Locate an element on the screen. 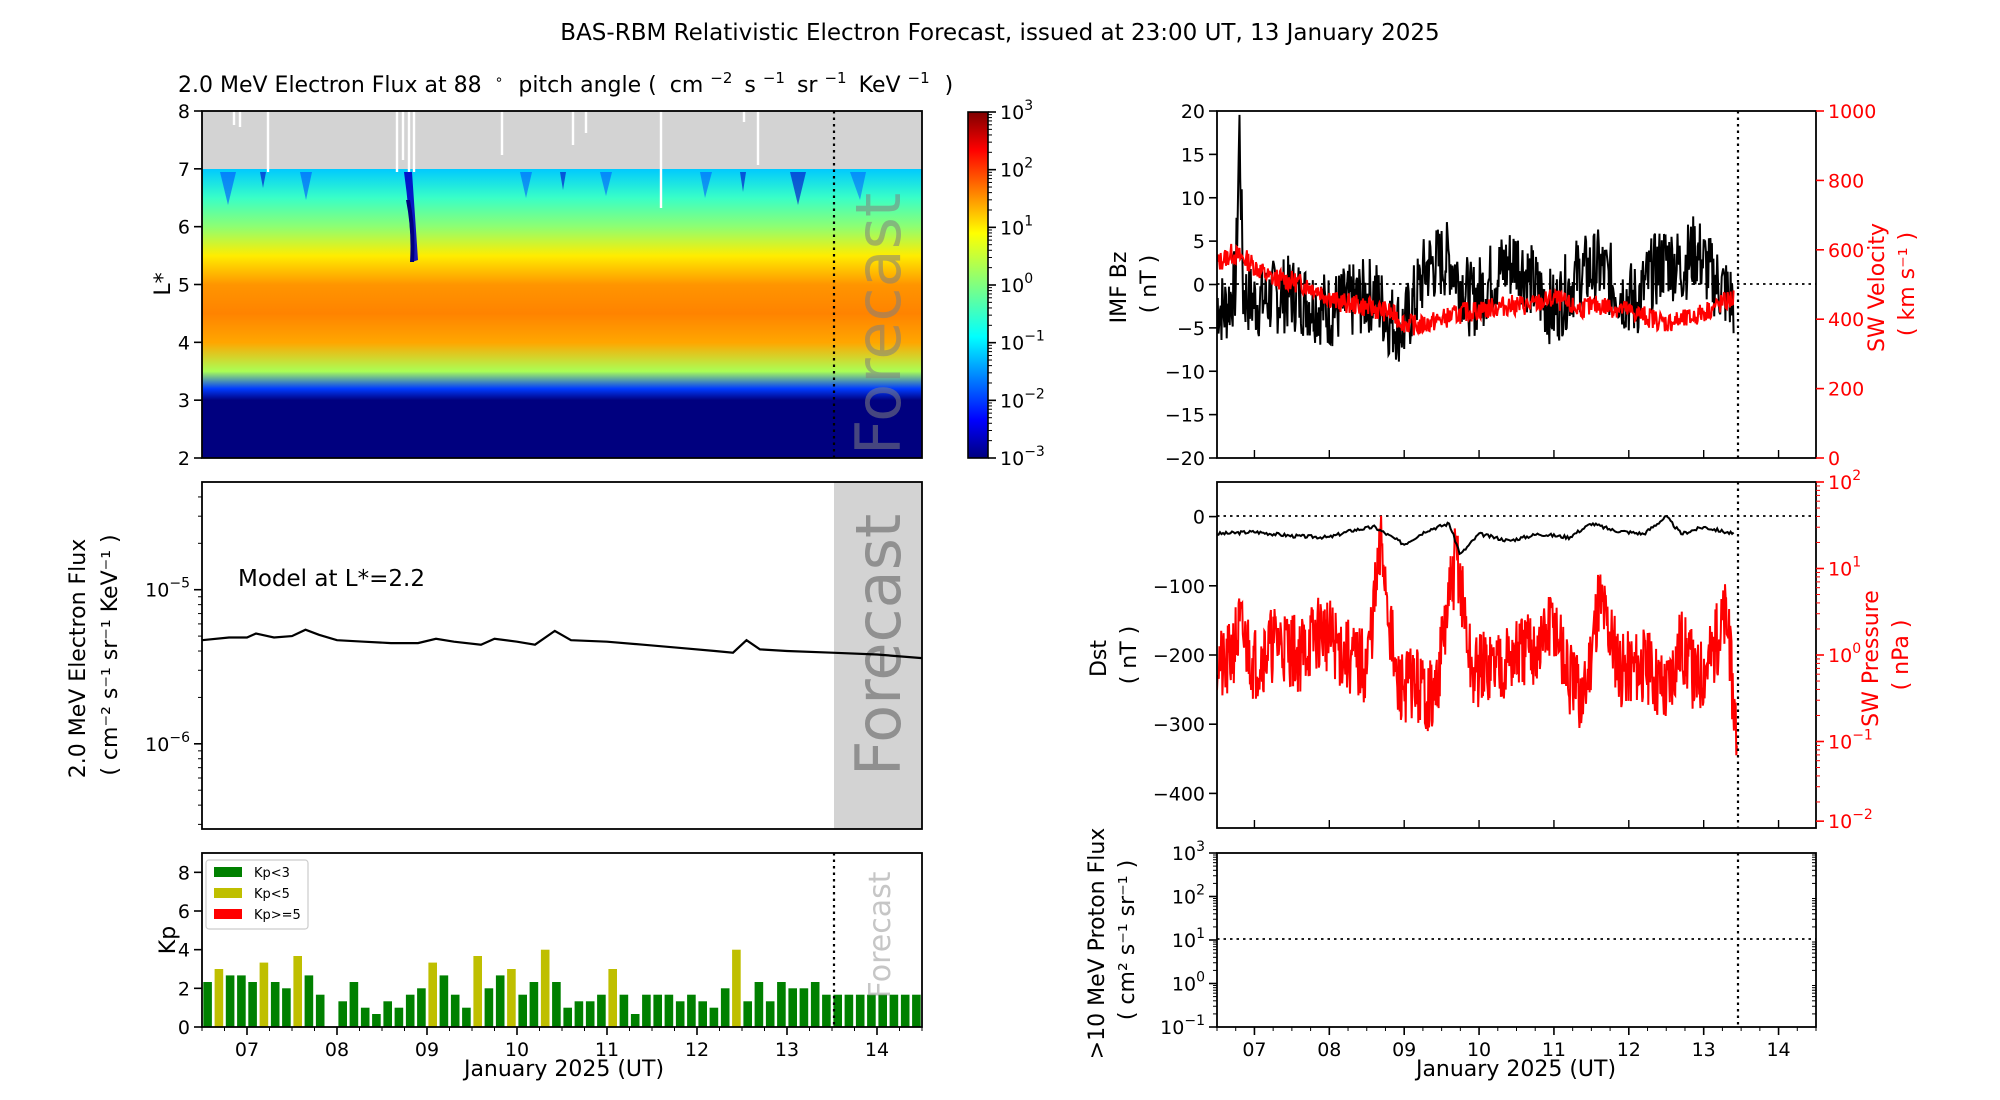 The image size is (2000, 1100). proton-xlabel: January 2025 (UT) is located at coordinates (1515, 1069).